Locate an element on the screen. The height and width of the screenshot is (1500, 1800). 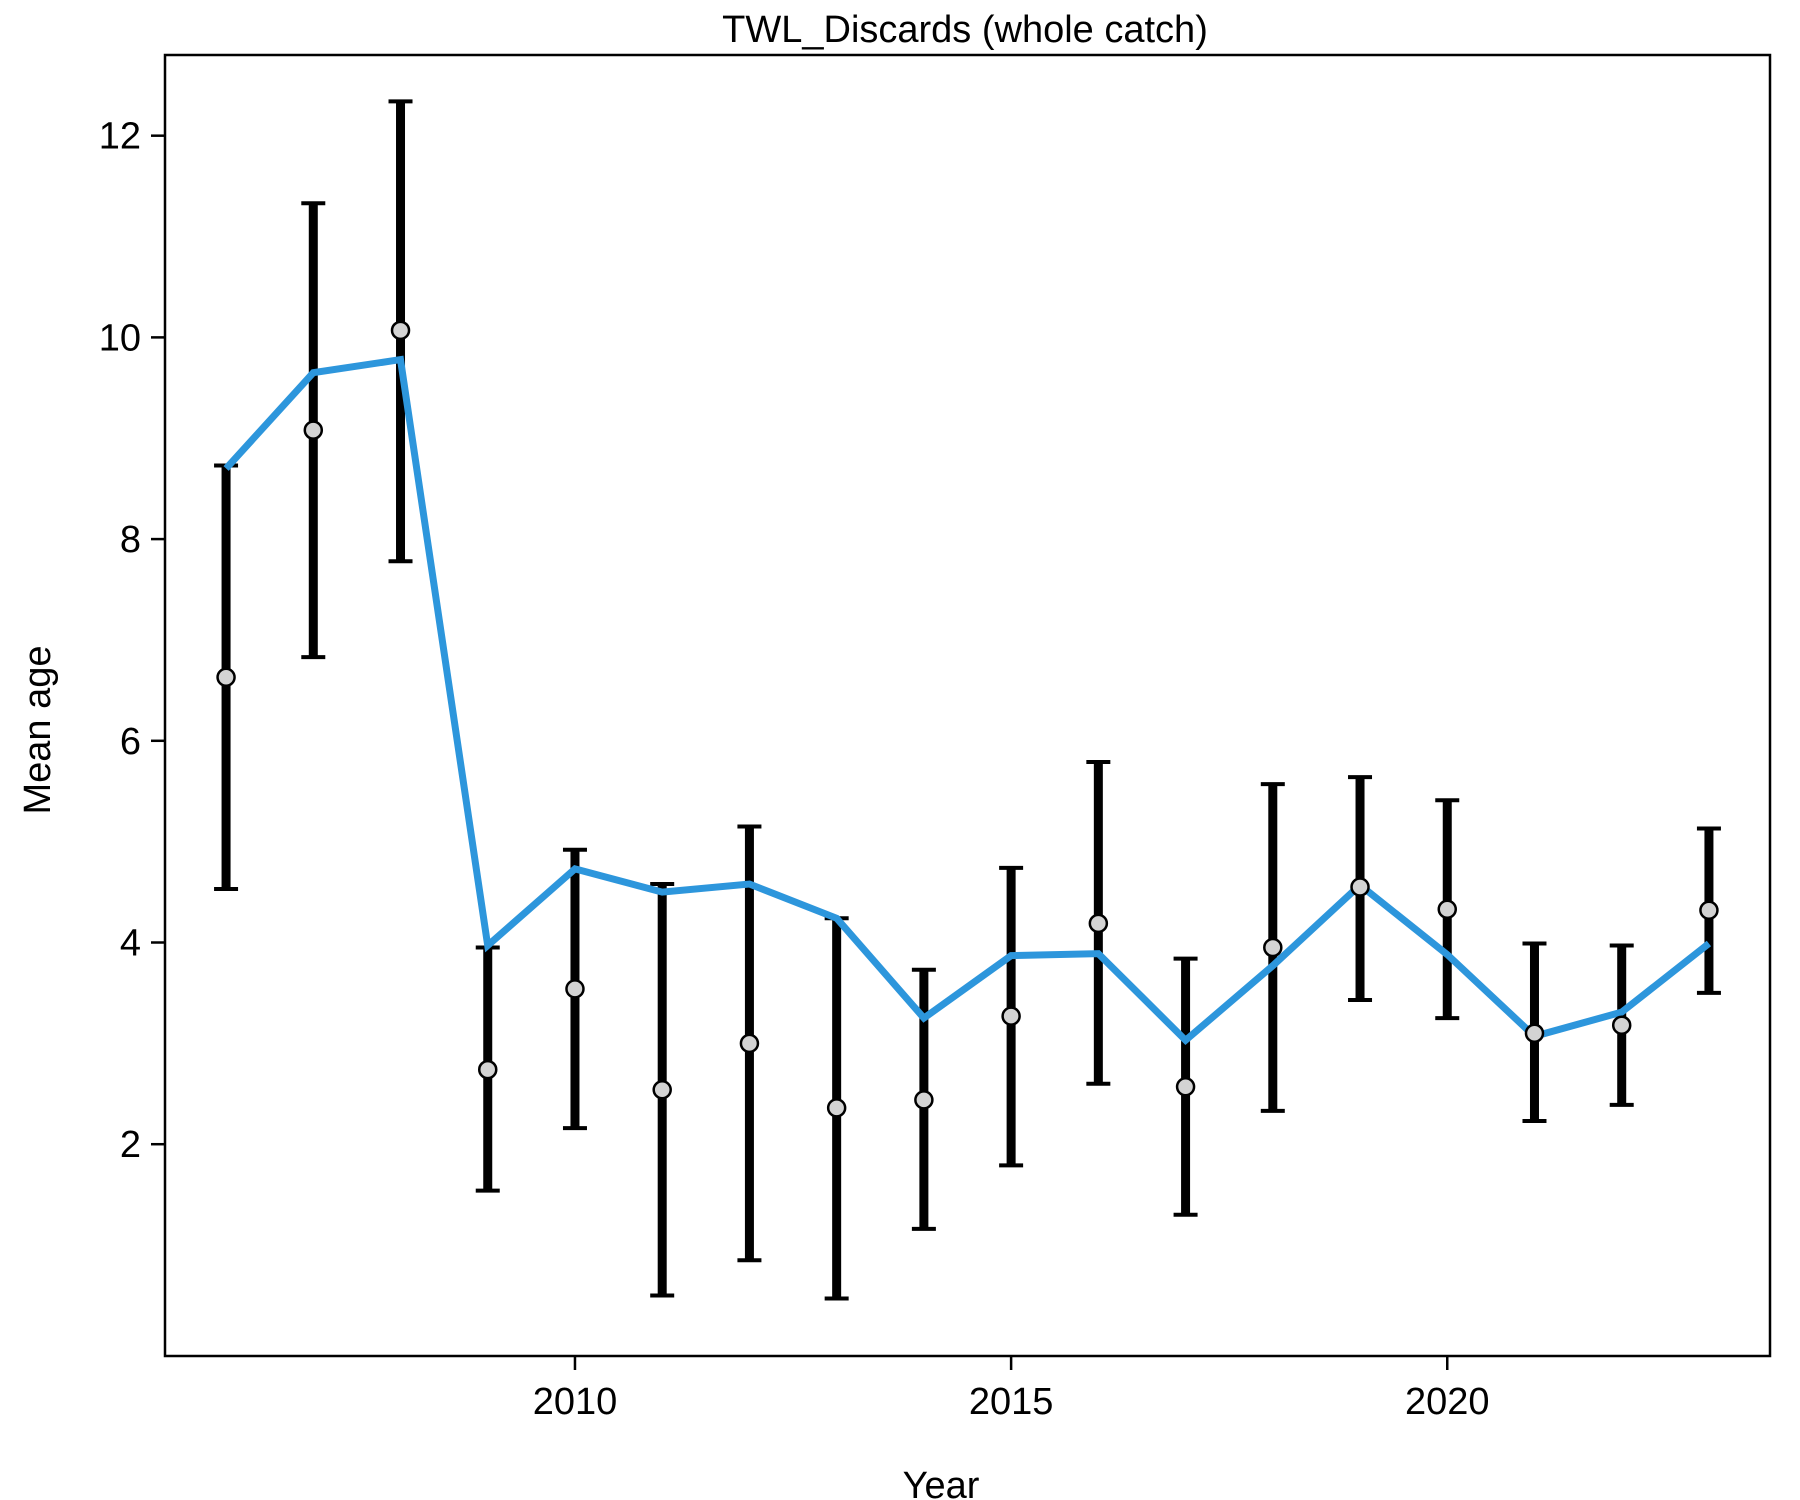
chart-title: TWL_Discards (whole catch) is located at coordinates (965, 30).